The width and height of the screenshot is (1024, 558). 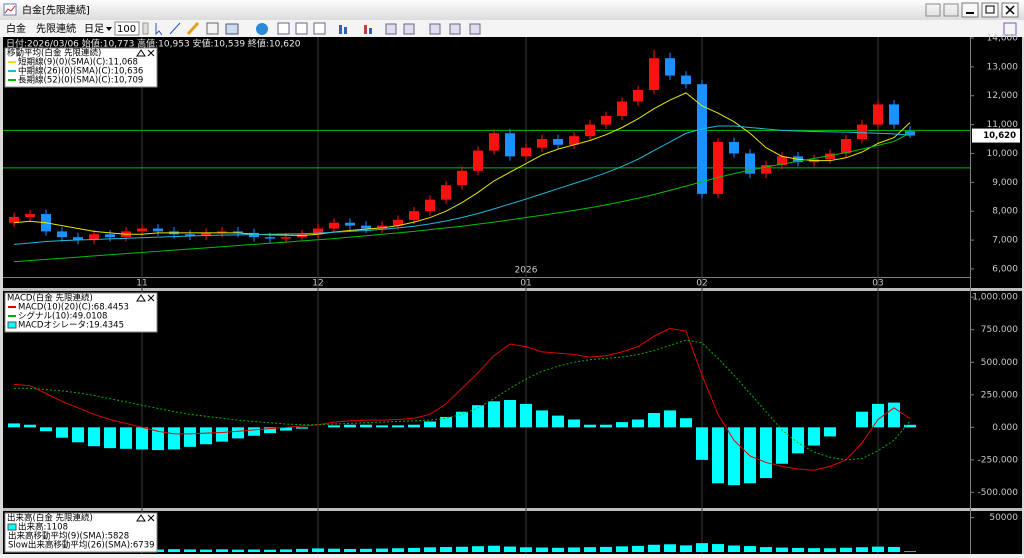 I want to click on cursor-tool, so click(x=159, y=29).